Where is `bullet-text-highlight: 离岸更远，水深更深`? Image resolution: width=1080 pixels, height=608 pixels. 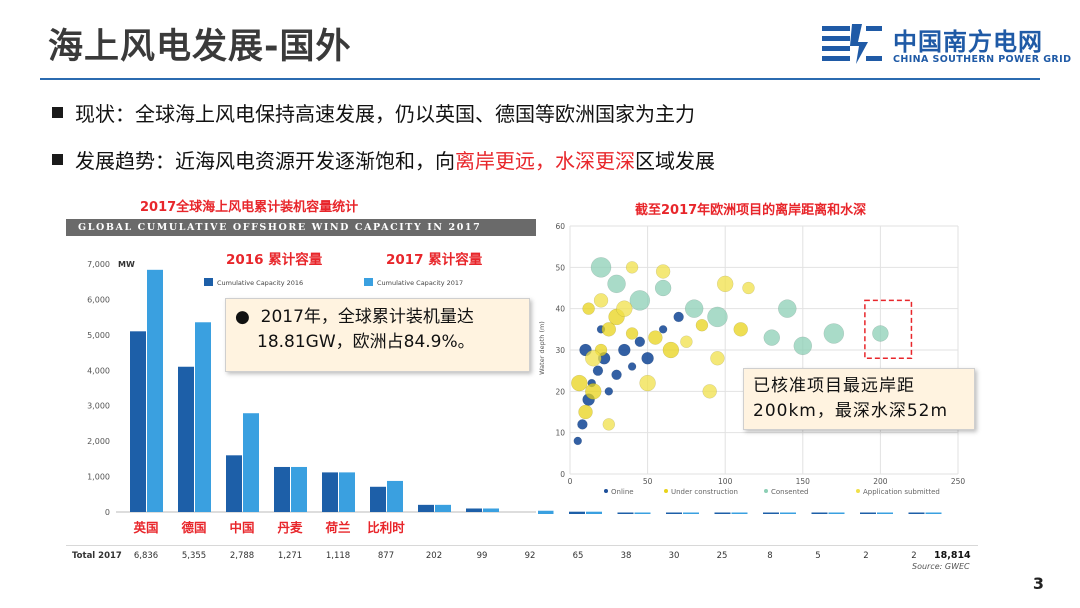 bullet-text-highlight: 离岸更远，水深更深 is located at coordinates (545, 161).